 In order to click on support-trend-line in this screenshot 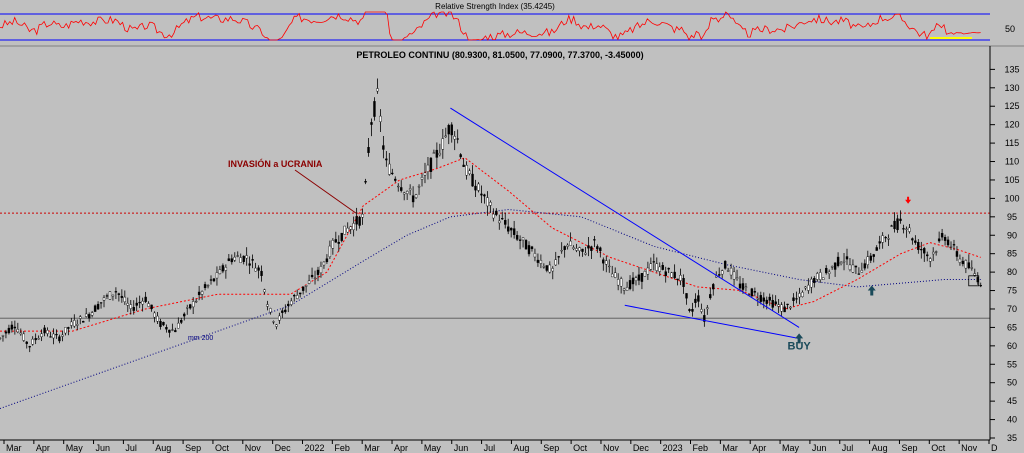, I will do `click(712, 321)`.